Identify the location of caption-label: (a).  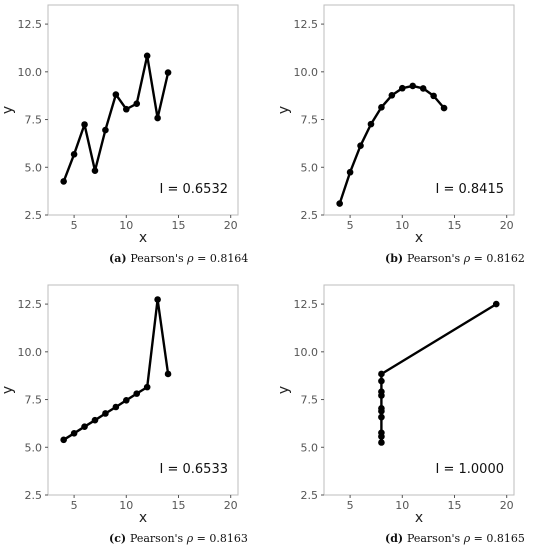
(119, 258).